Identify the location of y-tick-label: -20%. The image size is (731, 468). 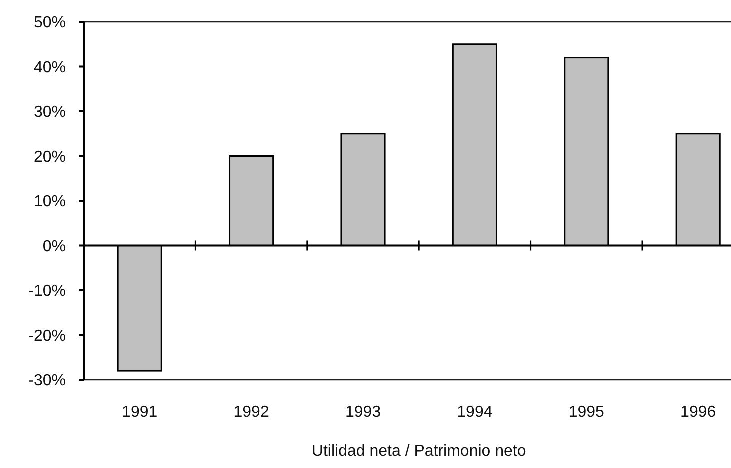
(47, 336).